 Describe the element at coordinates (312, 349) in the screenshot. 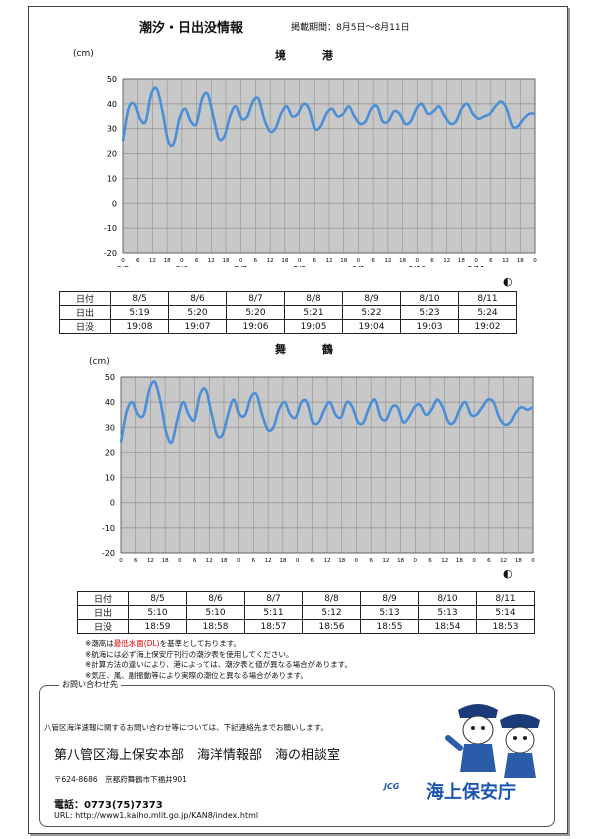

I see `port-name: 舞 鶴` at that location.